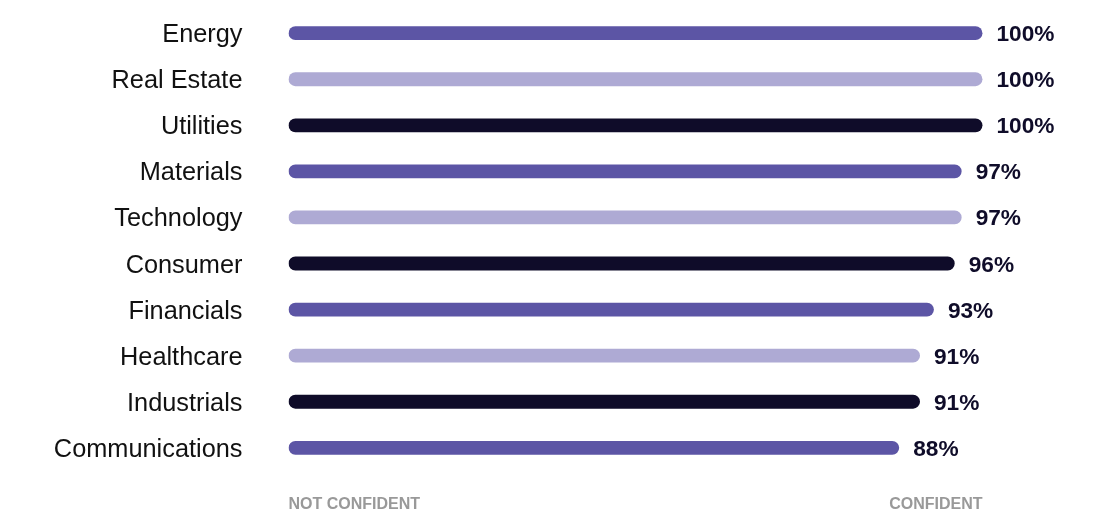  I want to click on data-label: 93%, so click(970, 309).